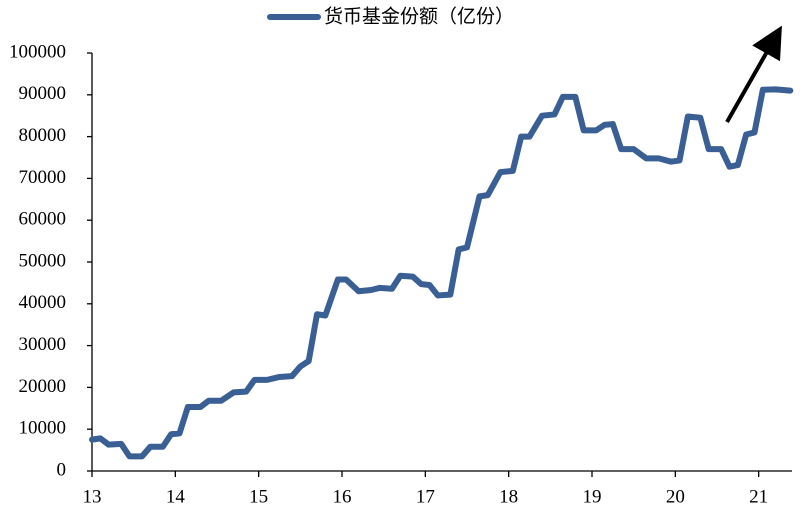 This screenshot has height=511, width=806. Describe the element at coordinates (258, 496) in the screenshot. I see `x-tick-label: 15` at that location.